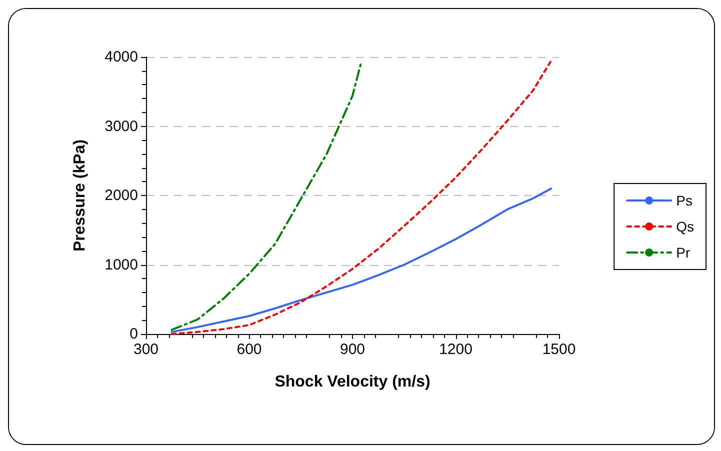 This screenshot has height=451, width=721. What do you see at coordinates (683, 252) in the screenshot?
I see `legend-label: Pr` at bounding box center [683, 252].